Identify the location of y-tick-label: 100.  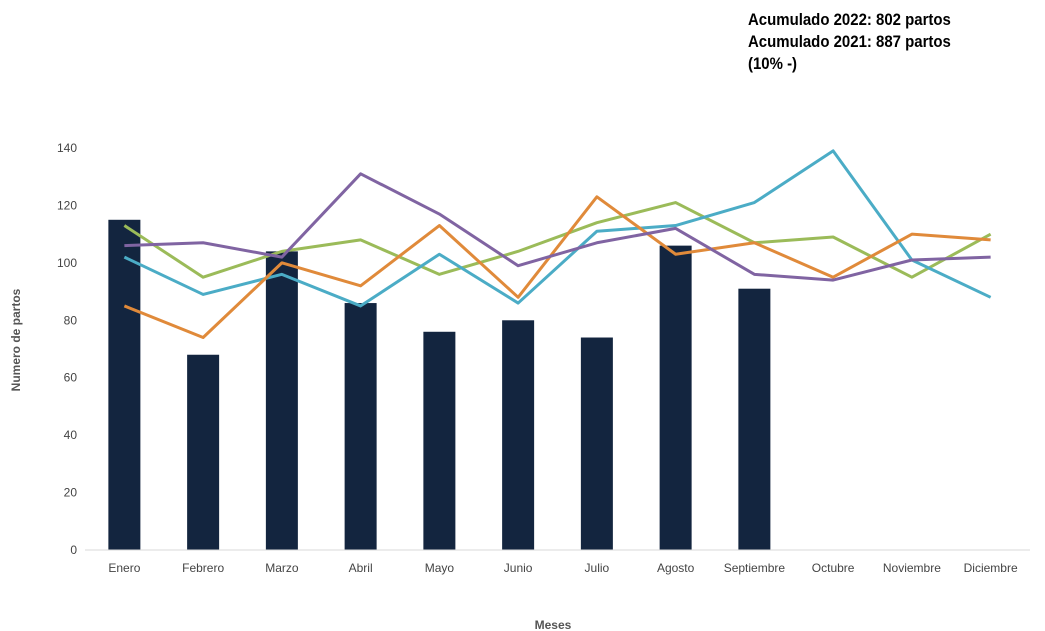
(67, 263).